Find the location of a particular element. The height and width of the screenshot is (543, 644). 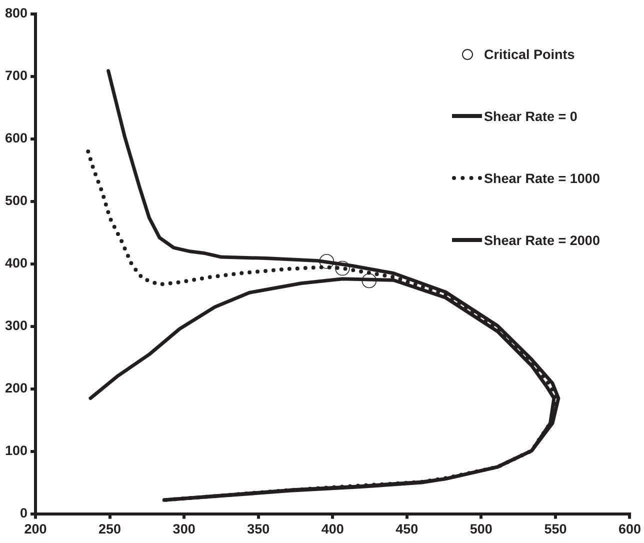

y-tick-label: 100 is located at coordinates (16, 450).